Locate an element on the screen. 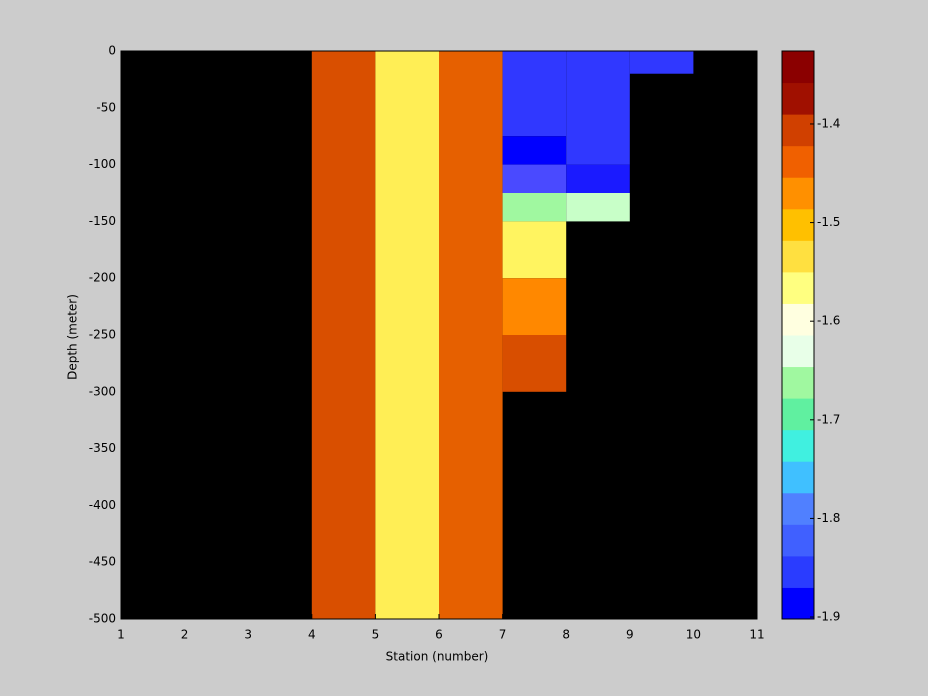 This screenshot has height=696, width=928. x-tick-label: 1 is located at coordinates (121, 635).